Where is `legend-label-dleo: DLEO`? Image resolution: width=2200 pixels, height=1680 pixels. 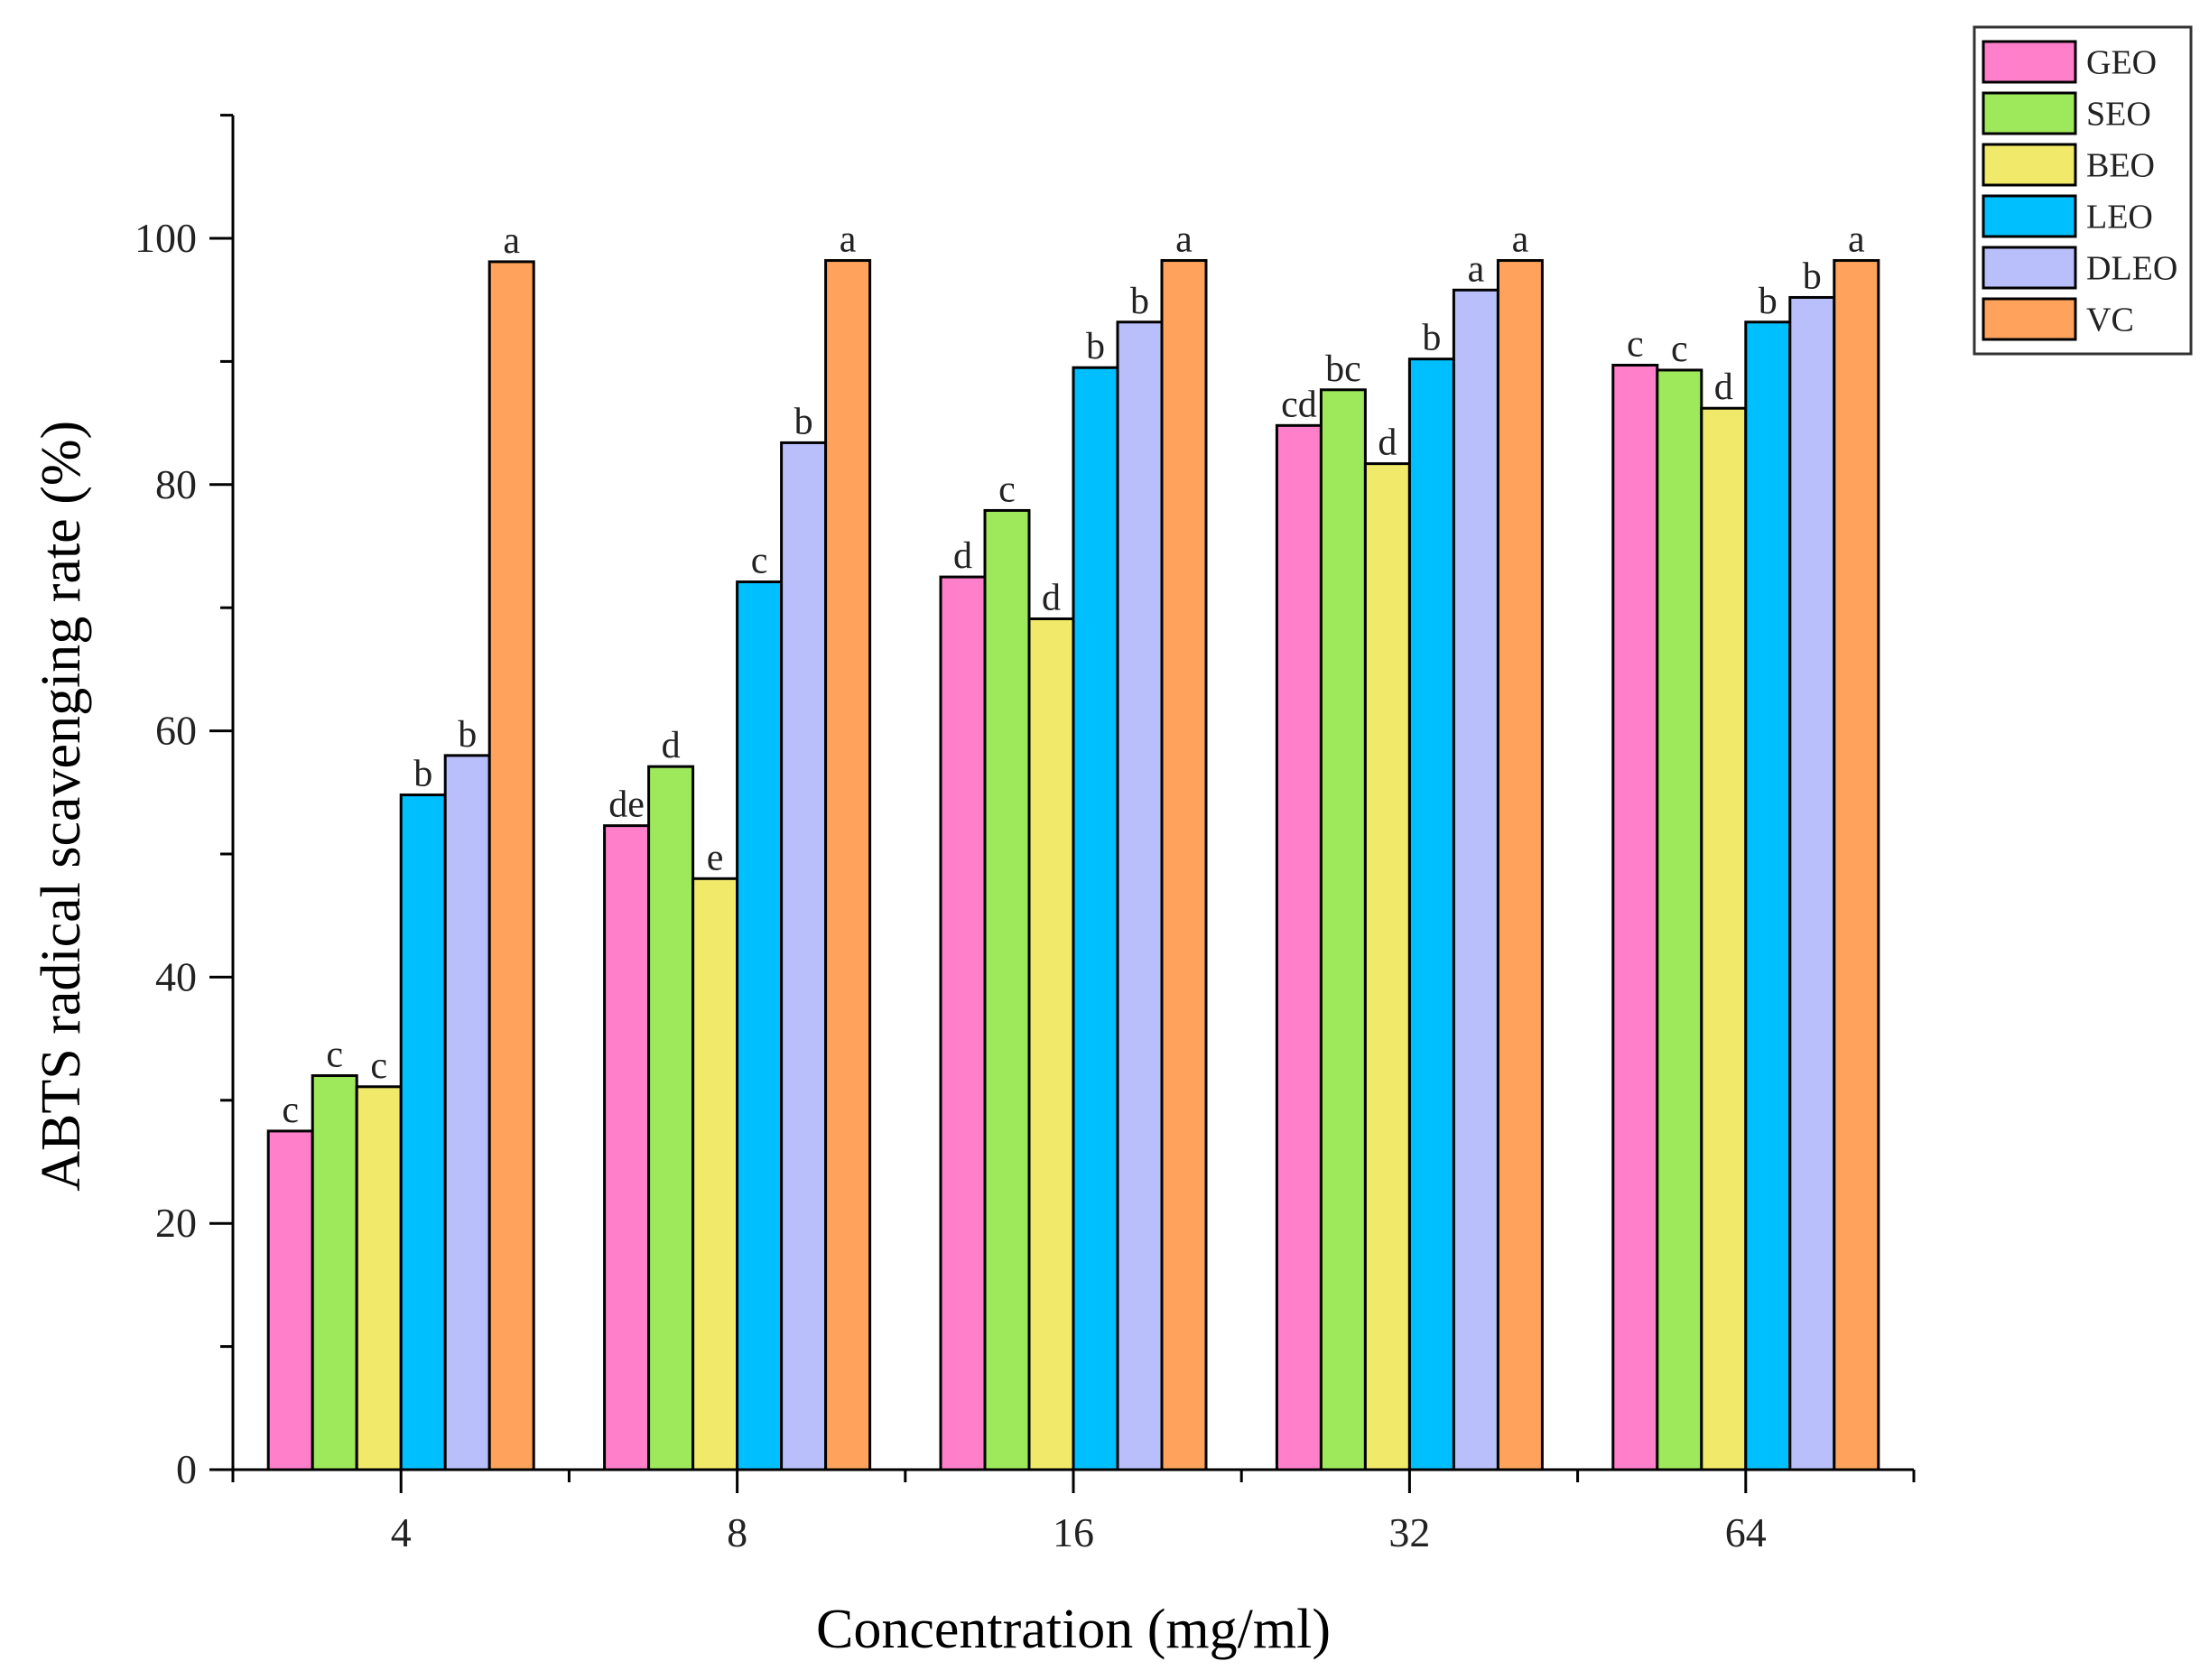
legend-label-dleo: DLEO is located at coordinates (2131, 269).